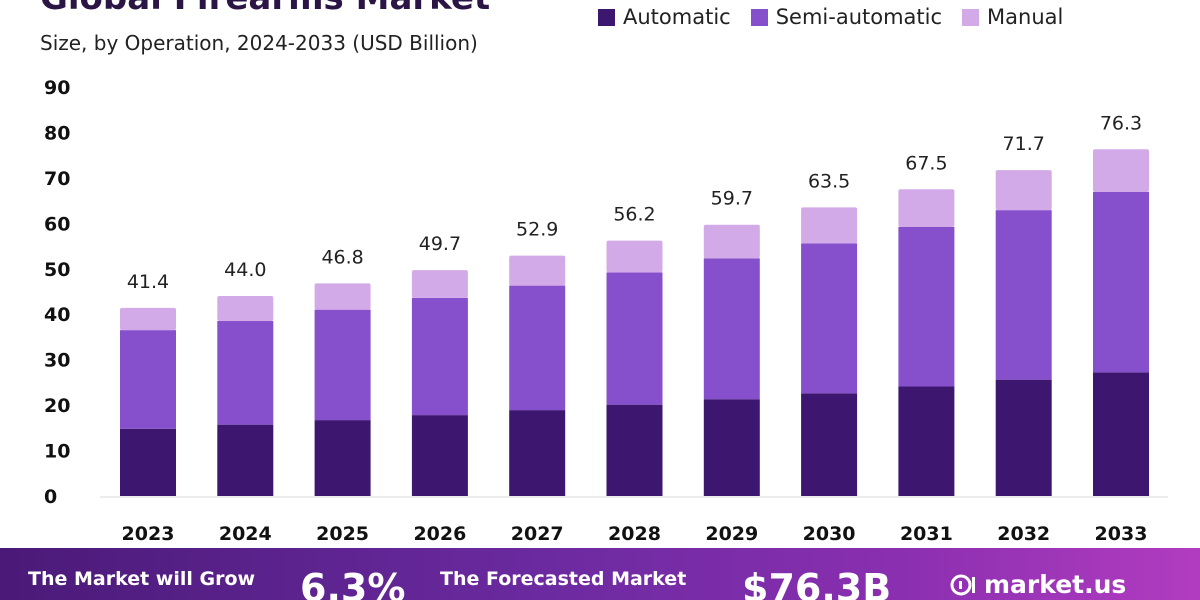  What do you see at coordinates (353, 583) in the screenshot?
I see `footer-cagr-value: 6.3%` at bounding box center [353, 583].